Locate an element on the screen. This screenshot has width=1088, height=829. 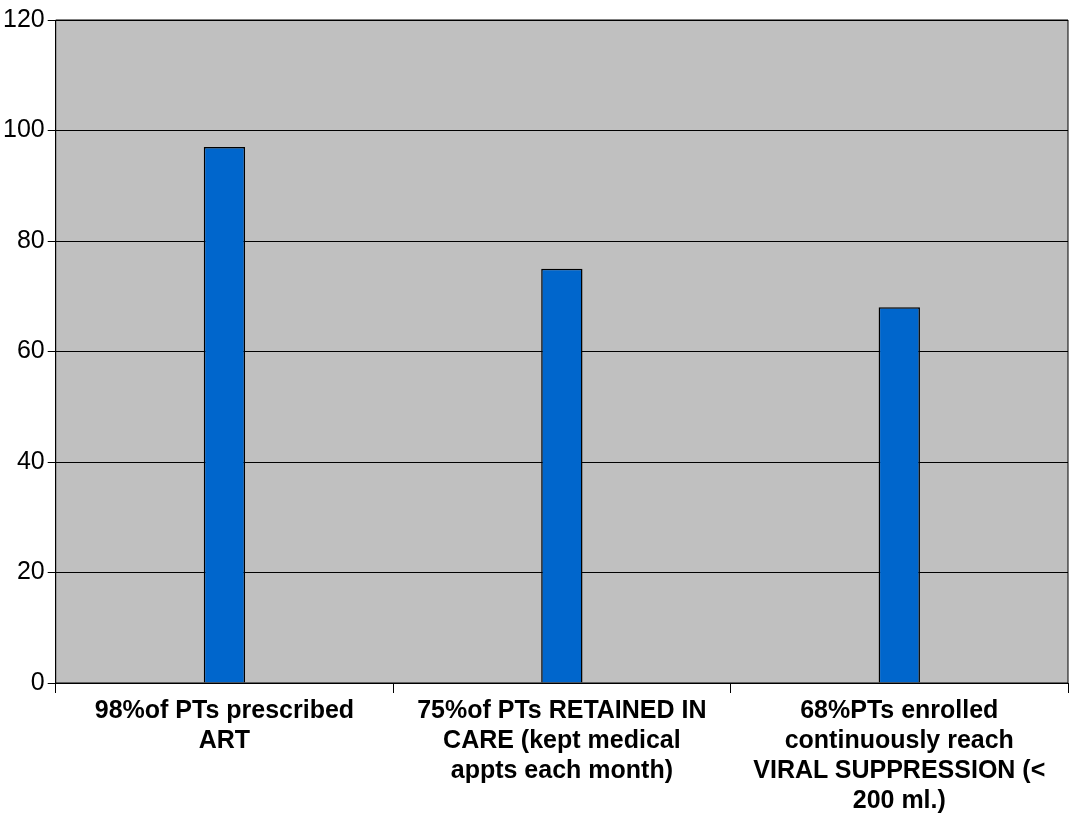
y-tick-label: 80 is located at coordinates (30, 238).